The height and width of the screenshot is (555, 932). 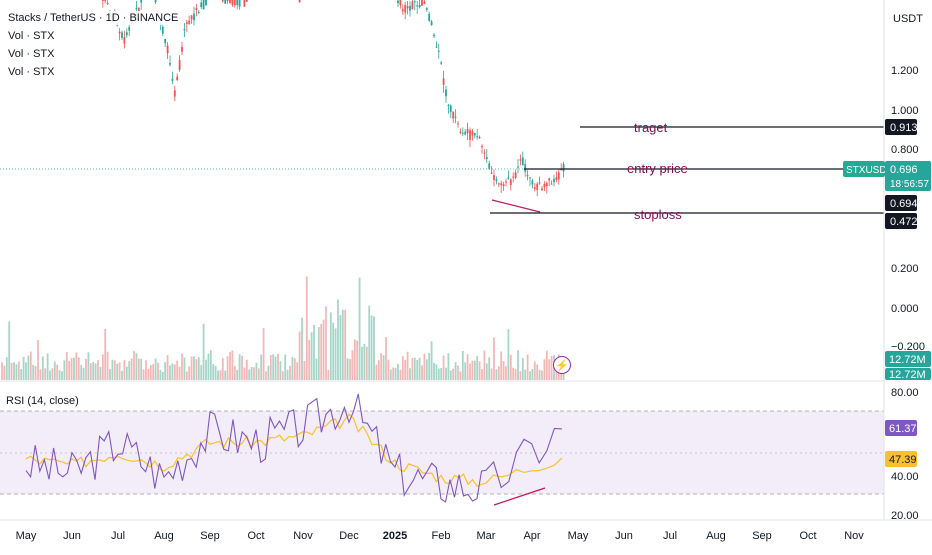 What do you see at coordinates (905, 516) in the screenshot?
I see `rsi-tick: 20.00` at bounding box center [905, 516].